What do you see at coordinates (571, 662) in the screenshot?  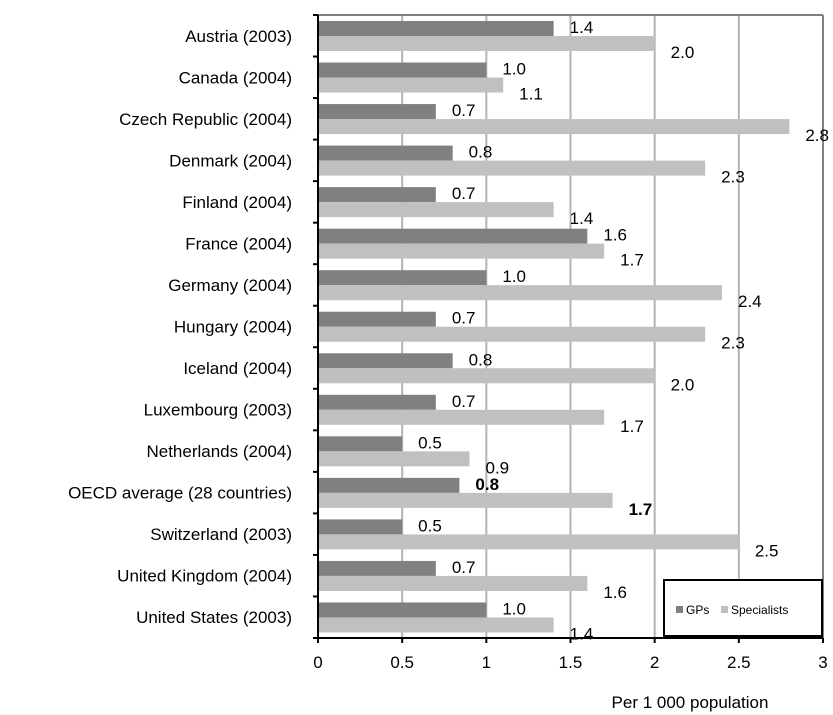 I see `x-tick-label: 1.5` at bounding box center [571, 662].